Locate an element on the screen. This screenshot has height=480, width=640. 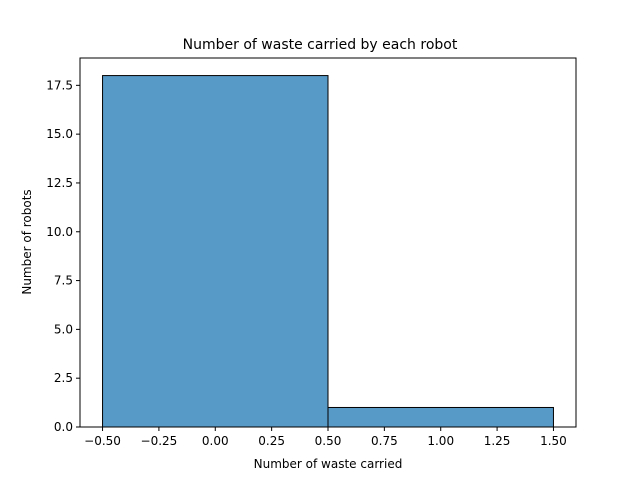
x-axis-ticks: −0.50 −0.25 0.00 0.25 0.50 0.75 1.00 1.25 1.50 is located at coordinates (325, 437).